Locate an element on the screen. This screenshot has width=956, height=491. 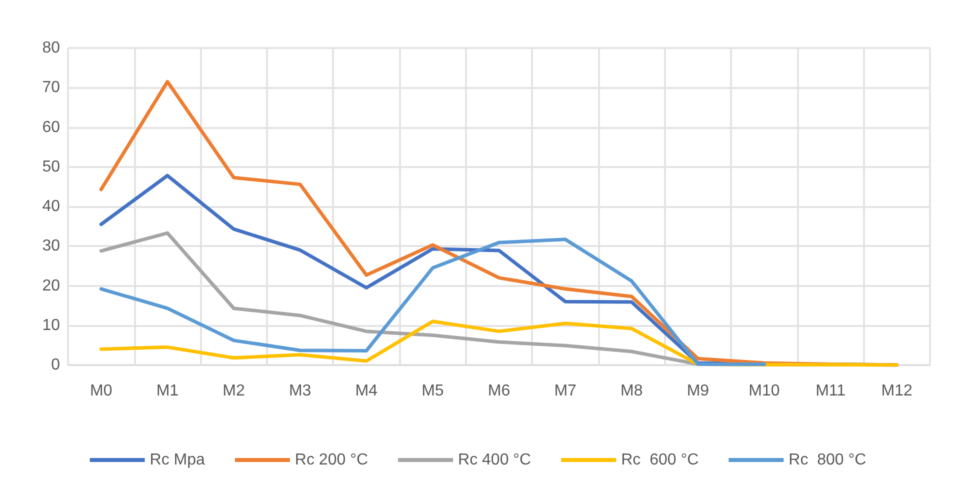
y-tick-label: 80 is located at coordinates (51, 48).